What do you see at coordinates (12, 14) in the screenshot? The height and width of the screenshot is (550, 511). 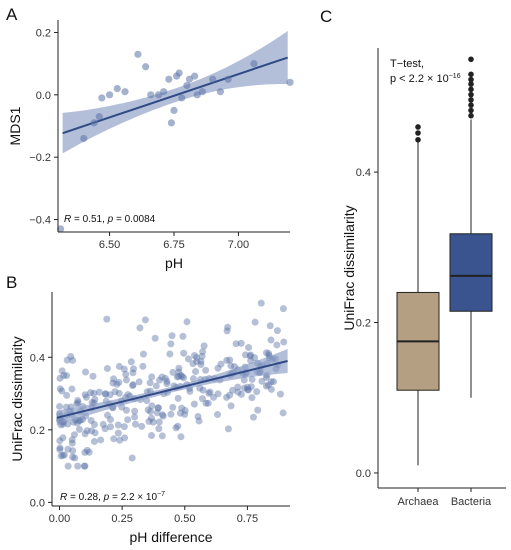 I see `panel-letter-a: A` at bounding box center [12, 14].